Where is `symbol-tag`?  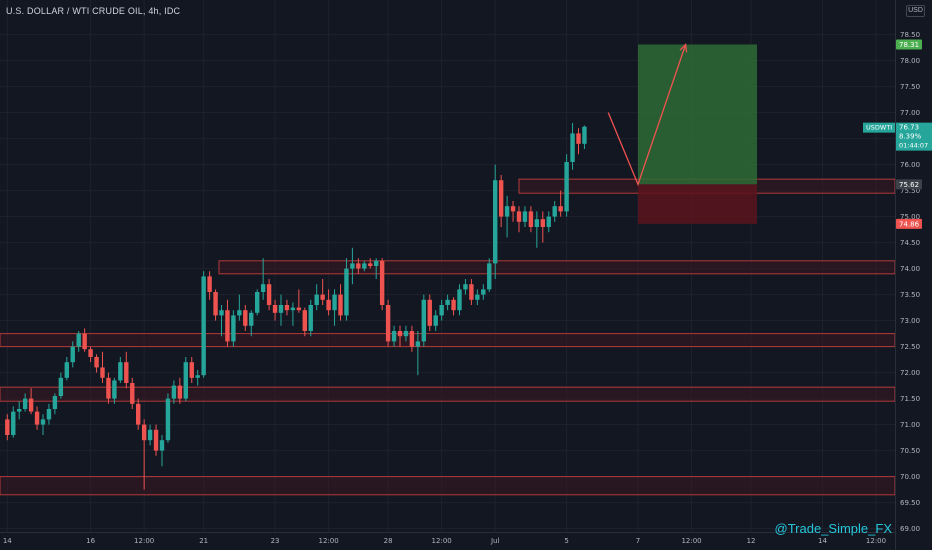 symbol-tag is located at coordinates (879, 127).